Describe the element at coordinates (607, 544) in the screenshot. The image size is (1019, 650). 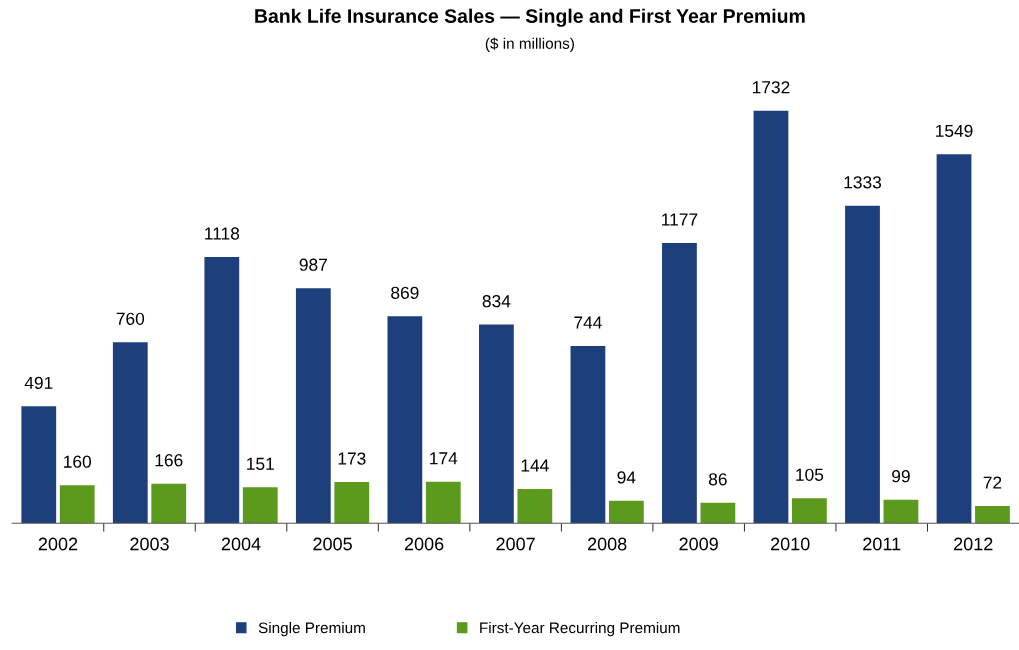
I see `x-tick-label: 2008` at that location.